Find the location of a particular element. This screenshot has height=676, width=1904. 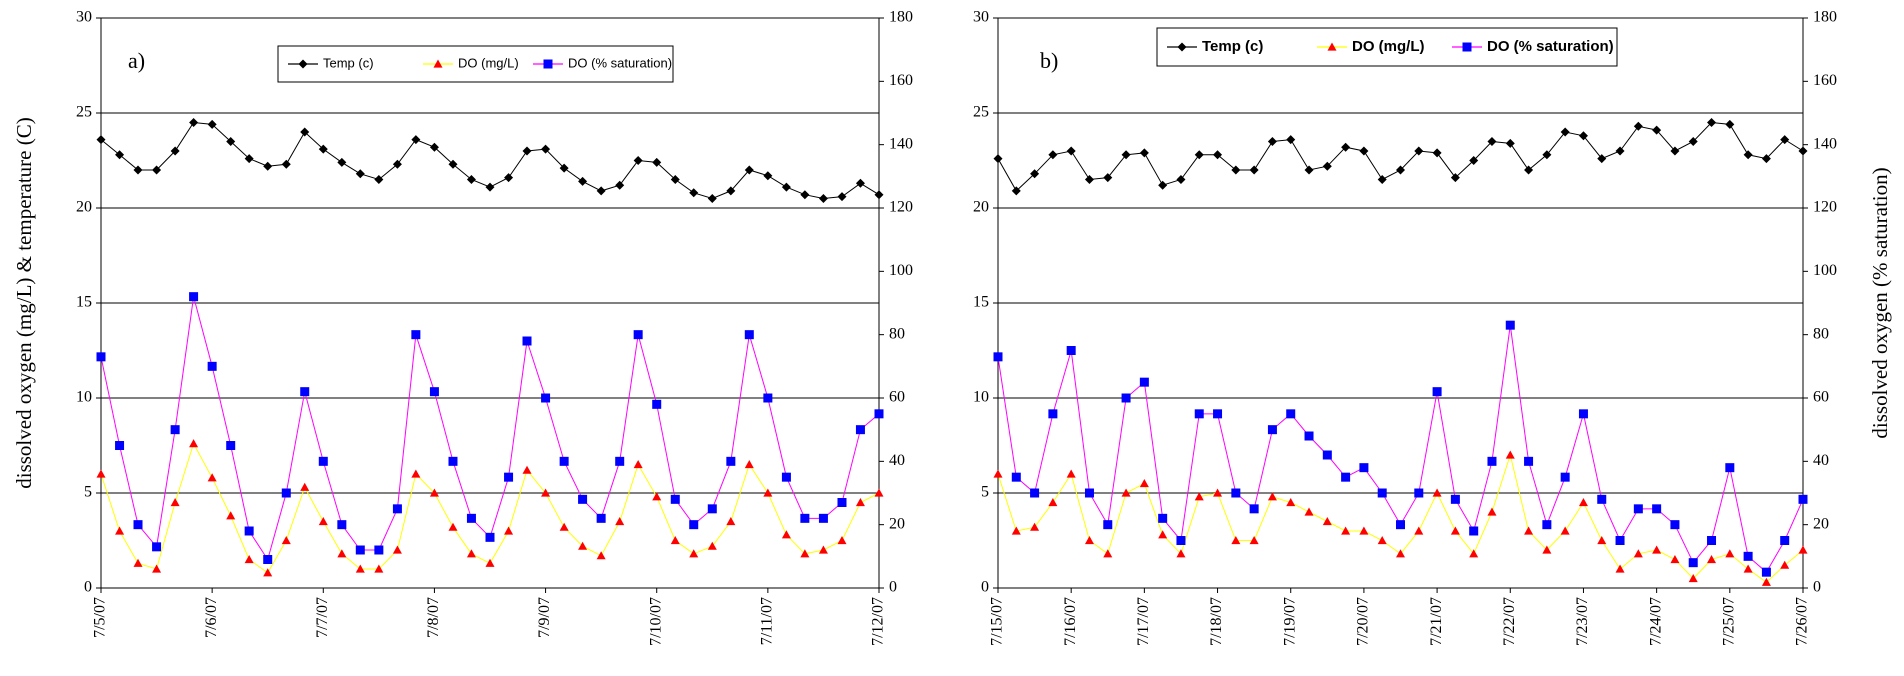

x-tick-label: 7/23/07 is located at coordinates (1582, 621).